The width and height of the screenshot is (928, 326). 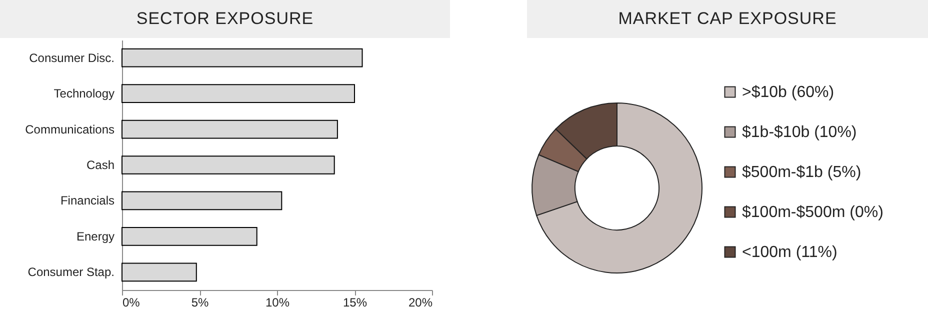 I want to click on x-tick-label: 20%, so click(x=420, y=303).